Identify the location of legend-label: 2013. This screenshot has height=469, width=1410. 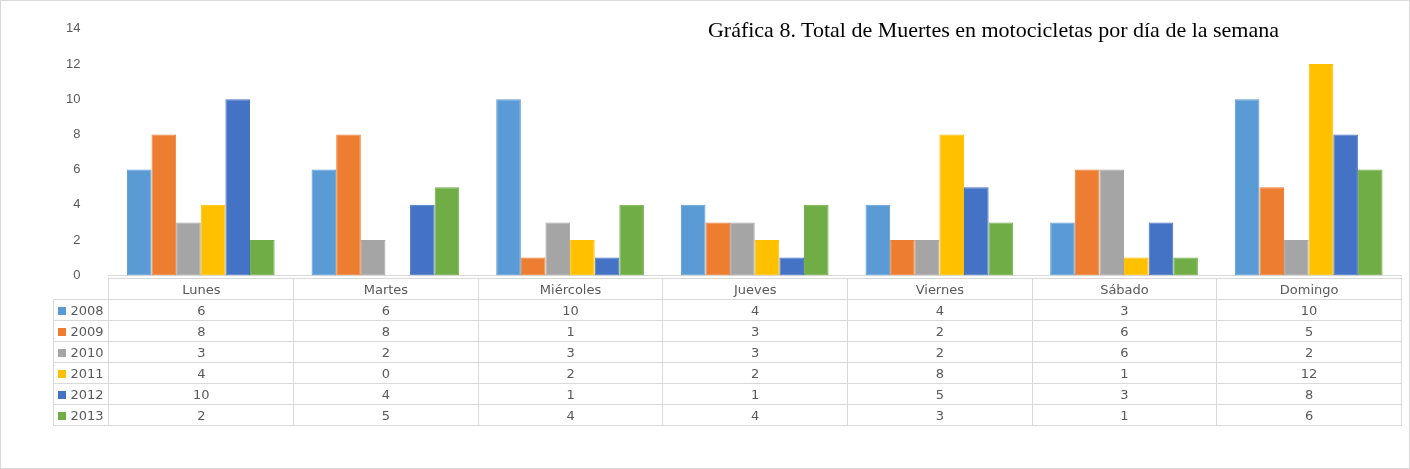
(81, 415).